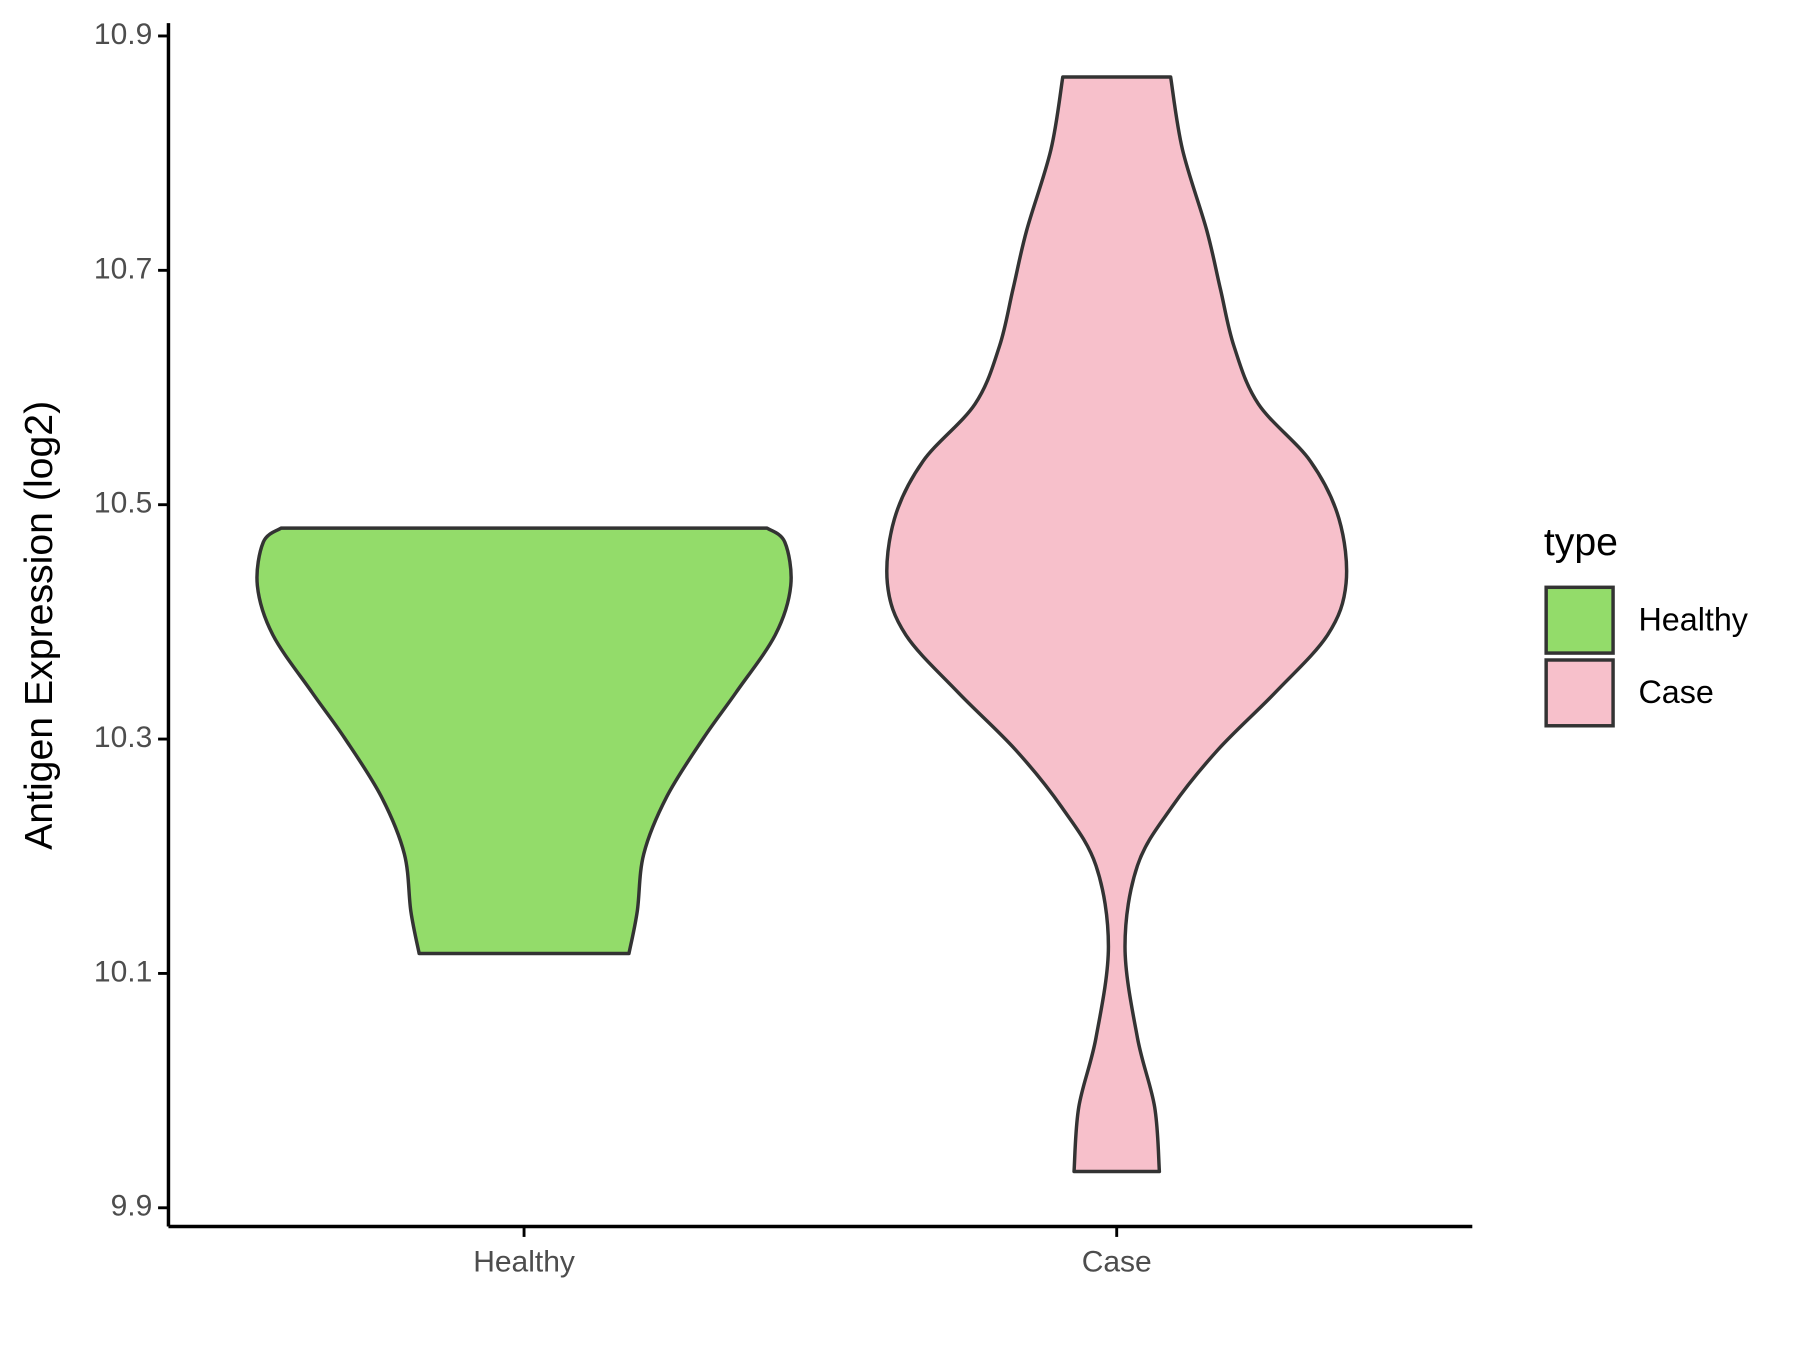 This screenshot has width=1800, height=1350. I want to click on legend-label: Case, so click(1675, 692).